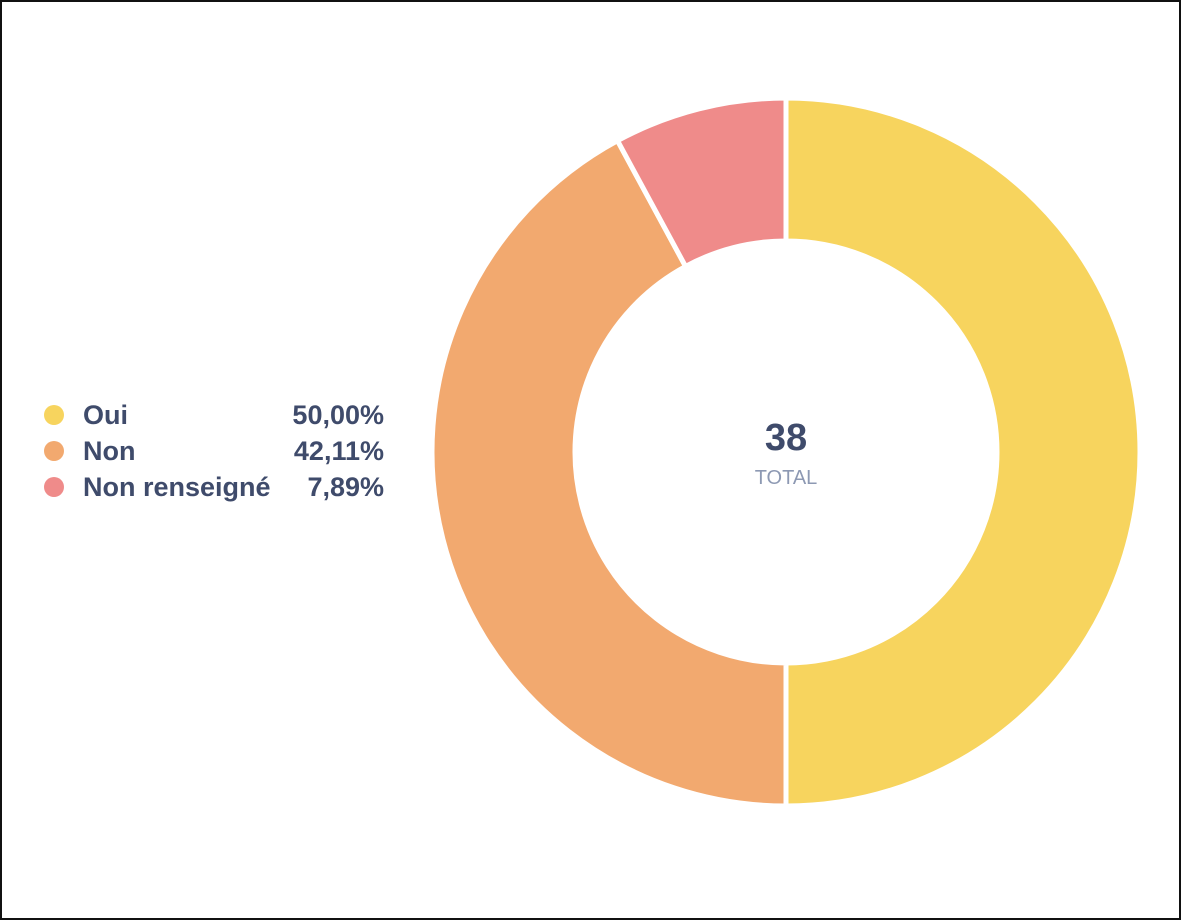 This screenshot has width=1181, height=920. I want to click on legend-percent: 7,89%, so click(345, 487).